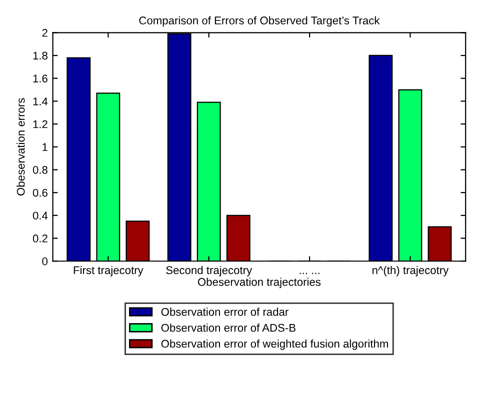 Image resolution: width=480 pixels, height=408 pixels. Describe the element at coordinates (40, 192) in the screenshot. I see `y-tick-label: 0.6` at that location.